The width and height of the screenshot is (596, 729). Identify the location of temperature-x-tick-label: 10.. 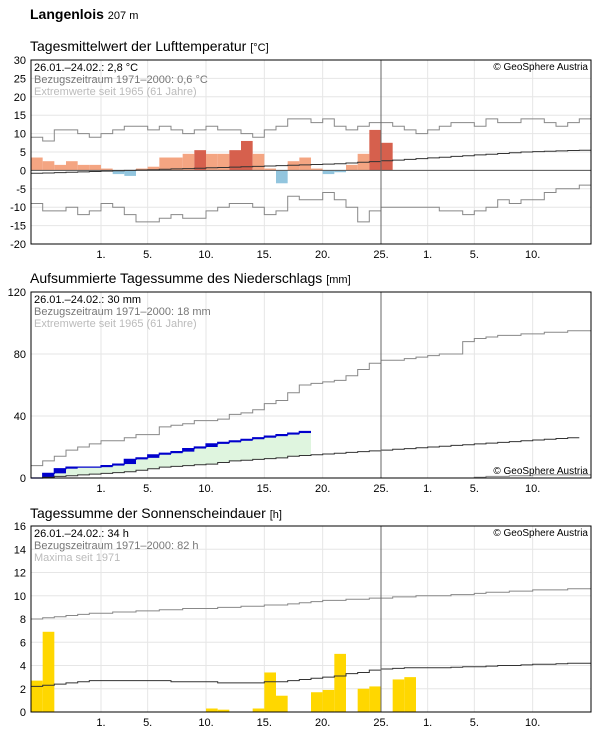
(532, 255).